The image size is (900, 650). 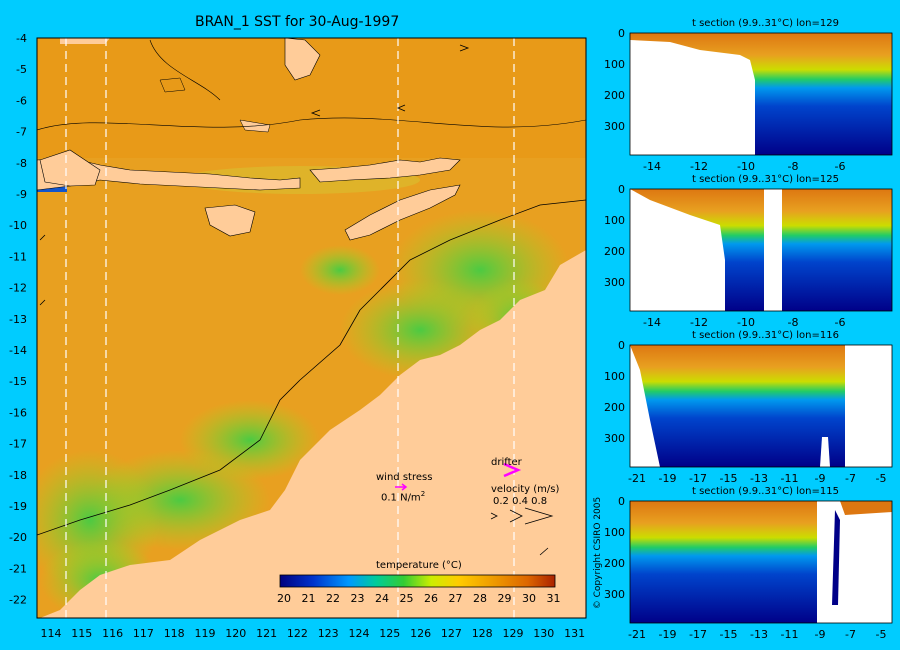 What do you see at coordinates (765, 23) in the screenshot?
I see `section-title-1: t section (9.9..31°C) lon=129` at bounding box center [765, 23].